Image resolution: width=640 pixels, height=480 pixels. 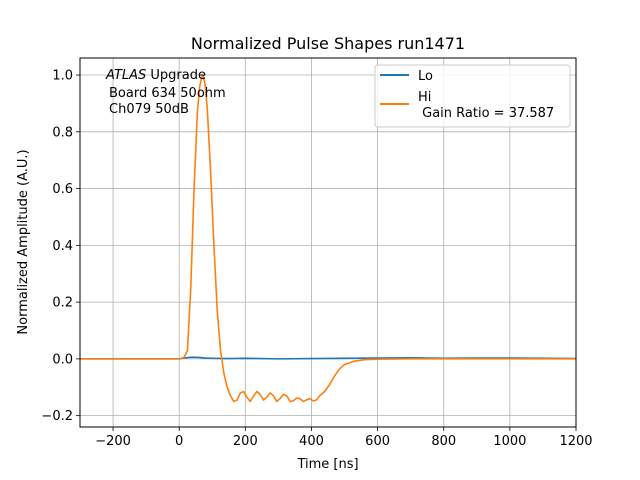 I want to click on x-tick-label: 1200, so click(x=575, y=441).